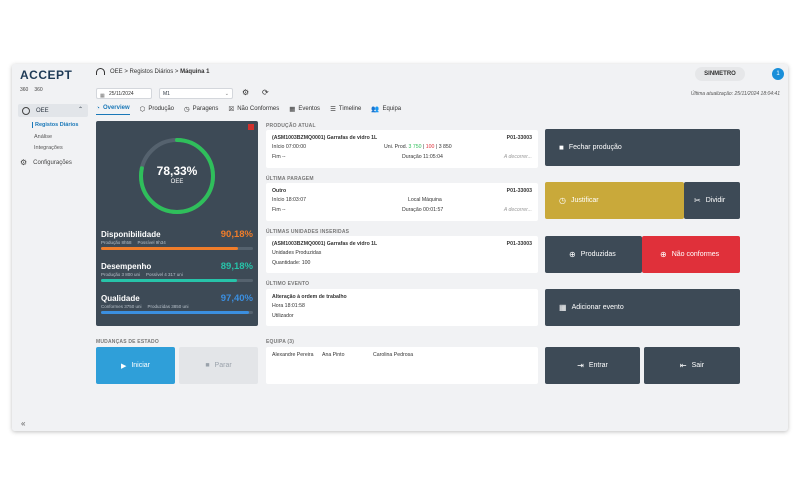  Describe the element at coordinates (120, 298) in the screenshot. I see `metric-name: Qualidade` at that location.